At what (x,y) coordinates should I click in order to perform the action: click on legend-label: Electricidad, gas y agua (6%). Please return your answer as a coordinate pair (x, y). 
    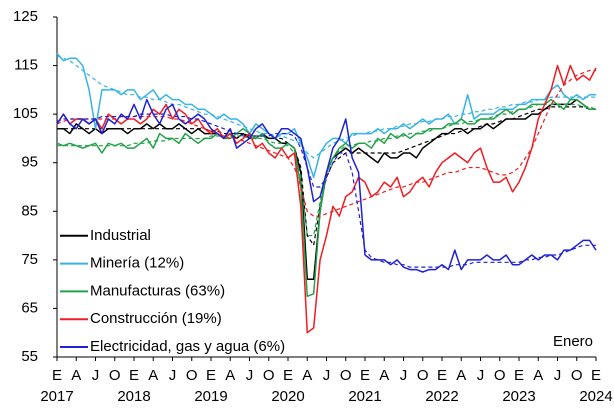
    Looking at the image, I should click on (187, 346).